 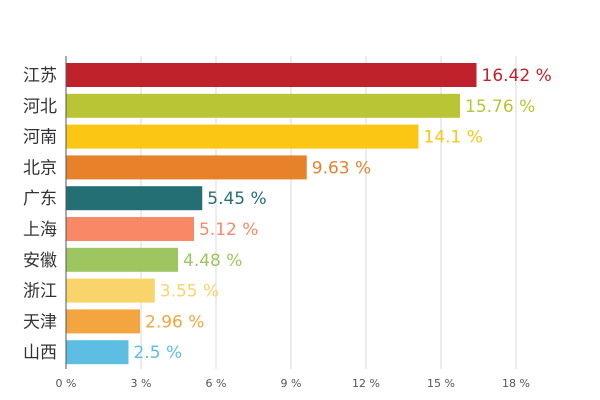 I want to click on value-label: 9.63 %, so click(x=341, y=168).